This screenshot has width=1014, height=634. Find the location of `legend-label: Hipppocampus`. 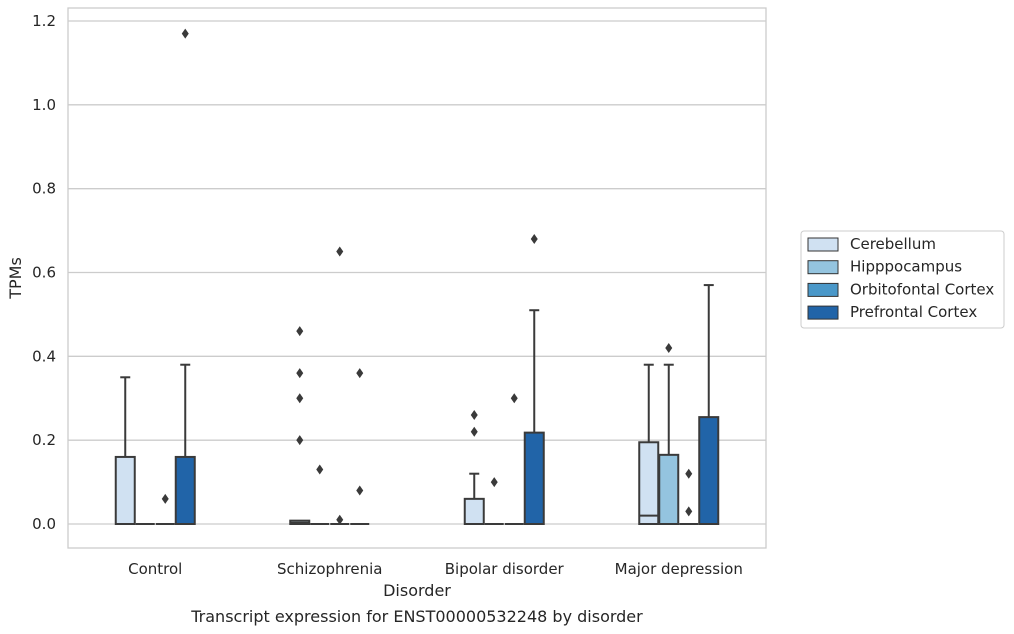

legend-label: Hipppocampus is located at coordinates (906, 267).